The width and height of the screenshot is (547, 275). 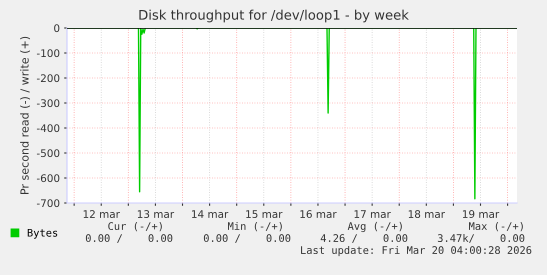 What do you see at coordinates (156, 214) in the screenshot?
I see `x-tick-label: 13 mar` at bounding box center [156, 214].